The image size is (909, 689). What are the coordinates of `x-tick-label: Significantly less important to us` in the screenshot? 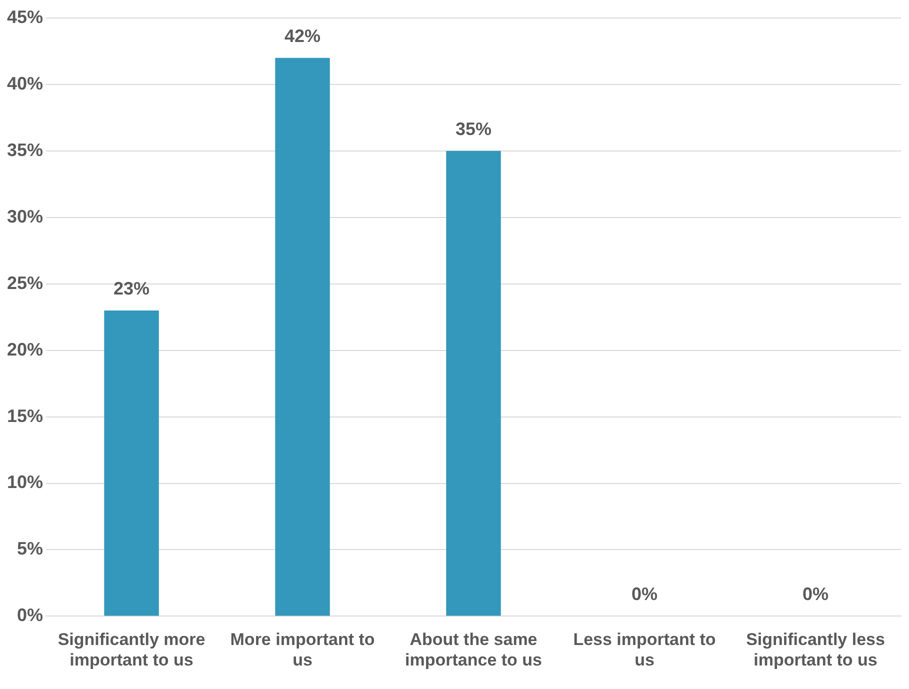 It's located at (815, 650).